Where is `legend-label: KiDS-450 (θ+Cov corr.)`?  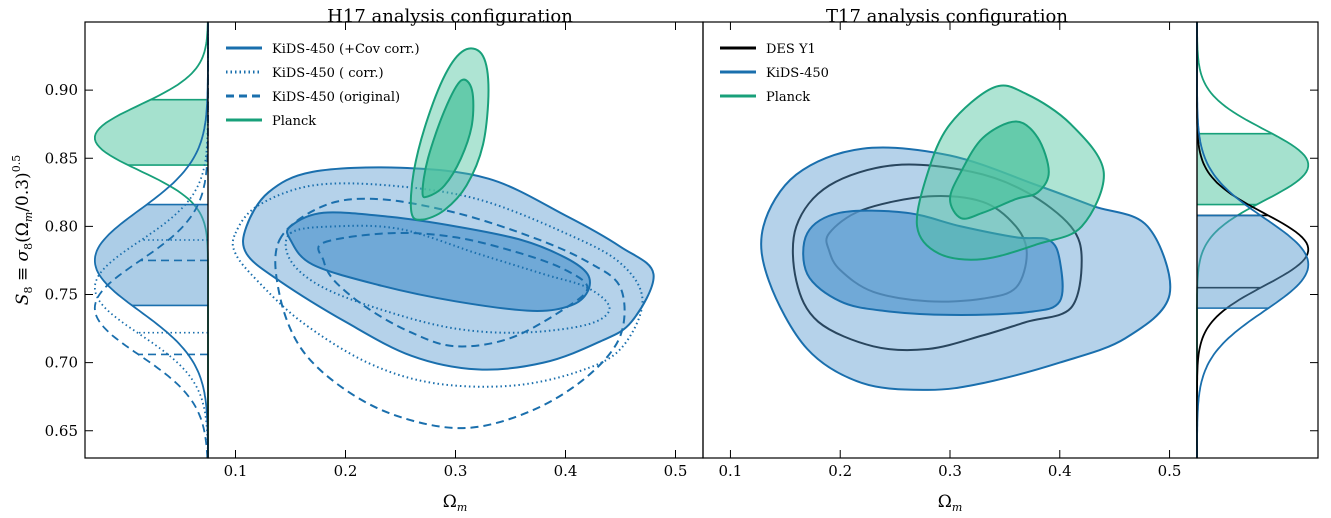 legend-label: KiDS-450 (θ+Cov corr.) is located at coordinates (346, 49).